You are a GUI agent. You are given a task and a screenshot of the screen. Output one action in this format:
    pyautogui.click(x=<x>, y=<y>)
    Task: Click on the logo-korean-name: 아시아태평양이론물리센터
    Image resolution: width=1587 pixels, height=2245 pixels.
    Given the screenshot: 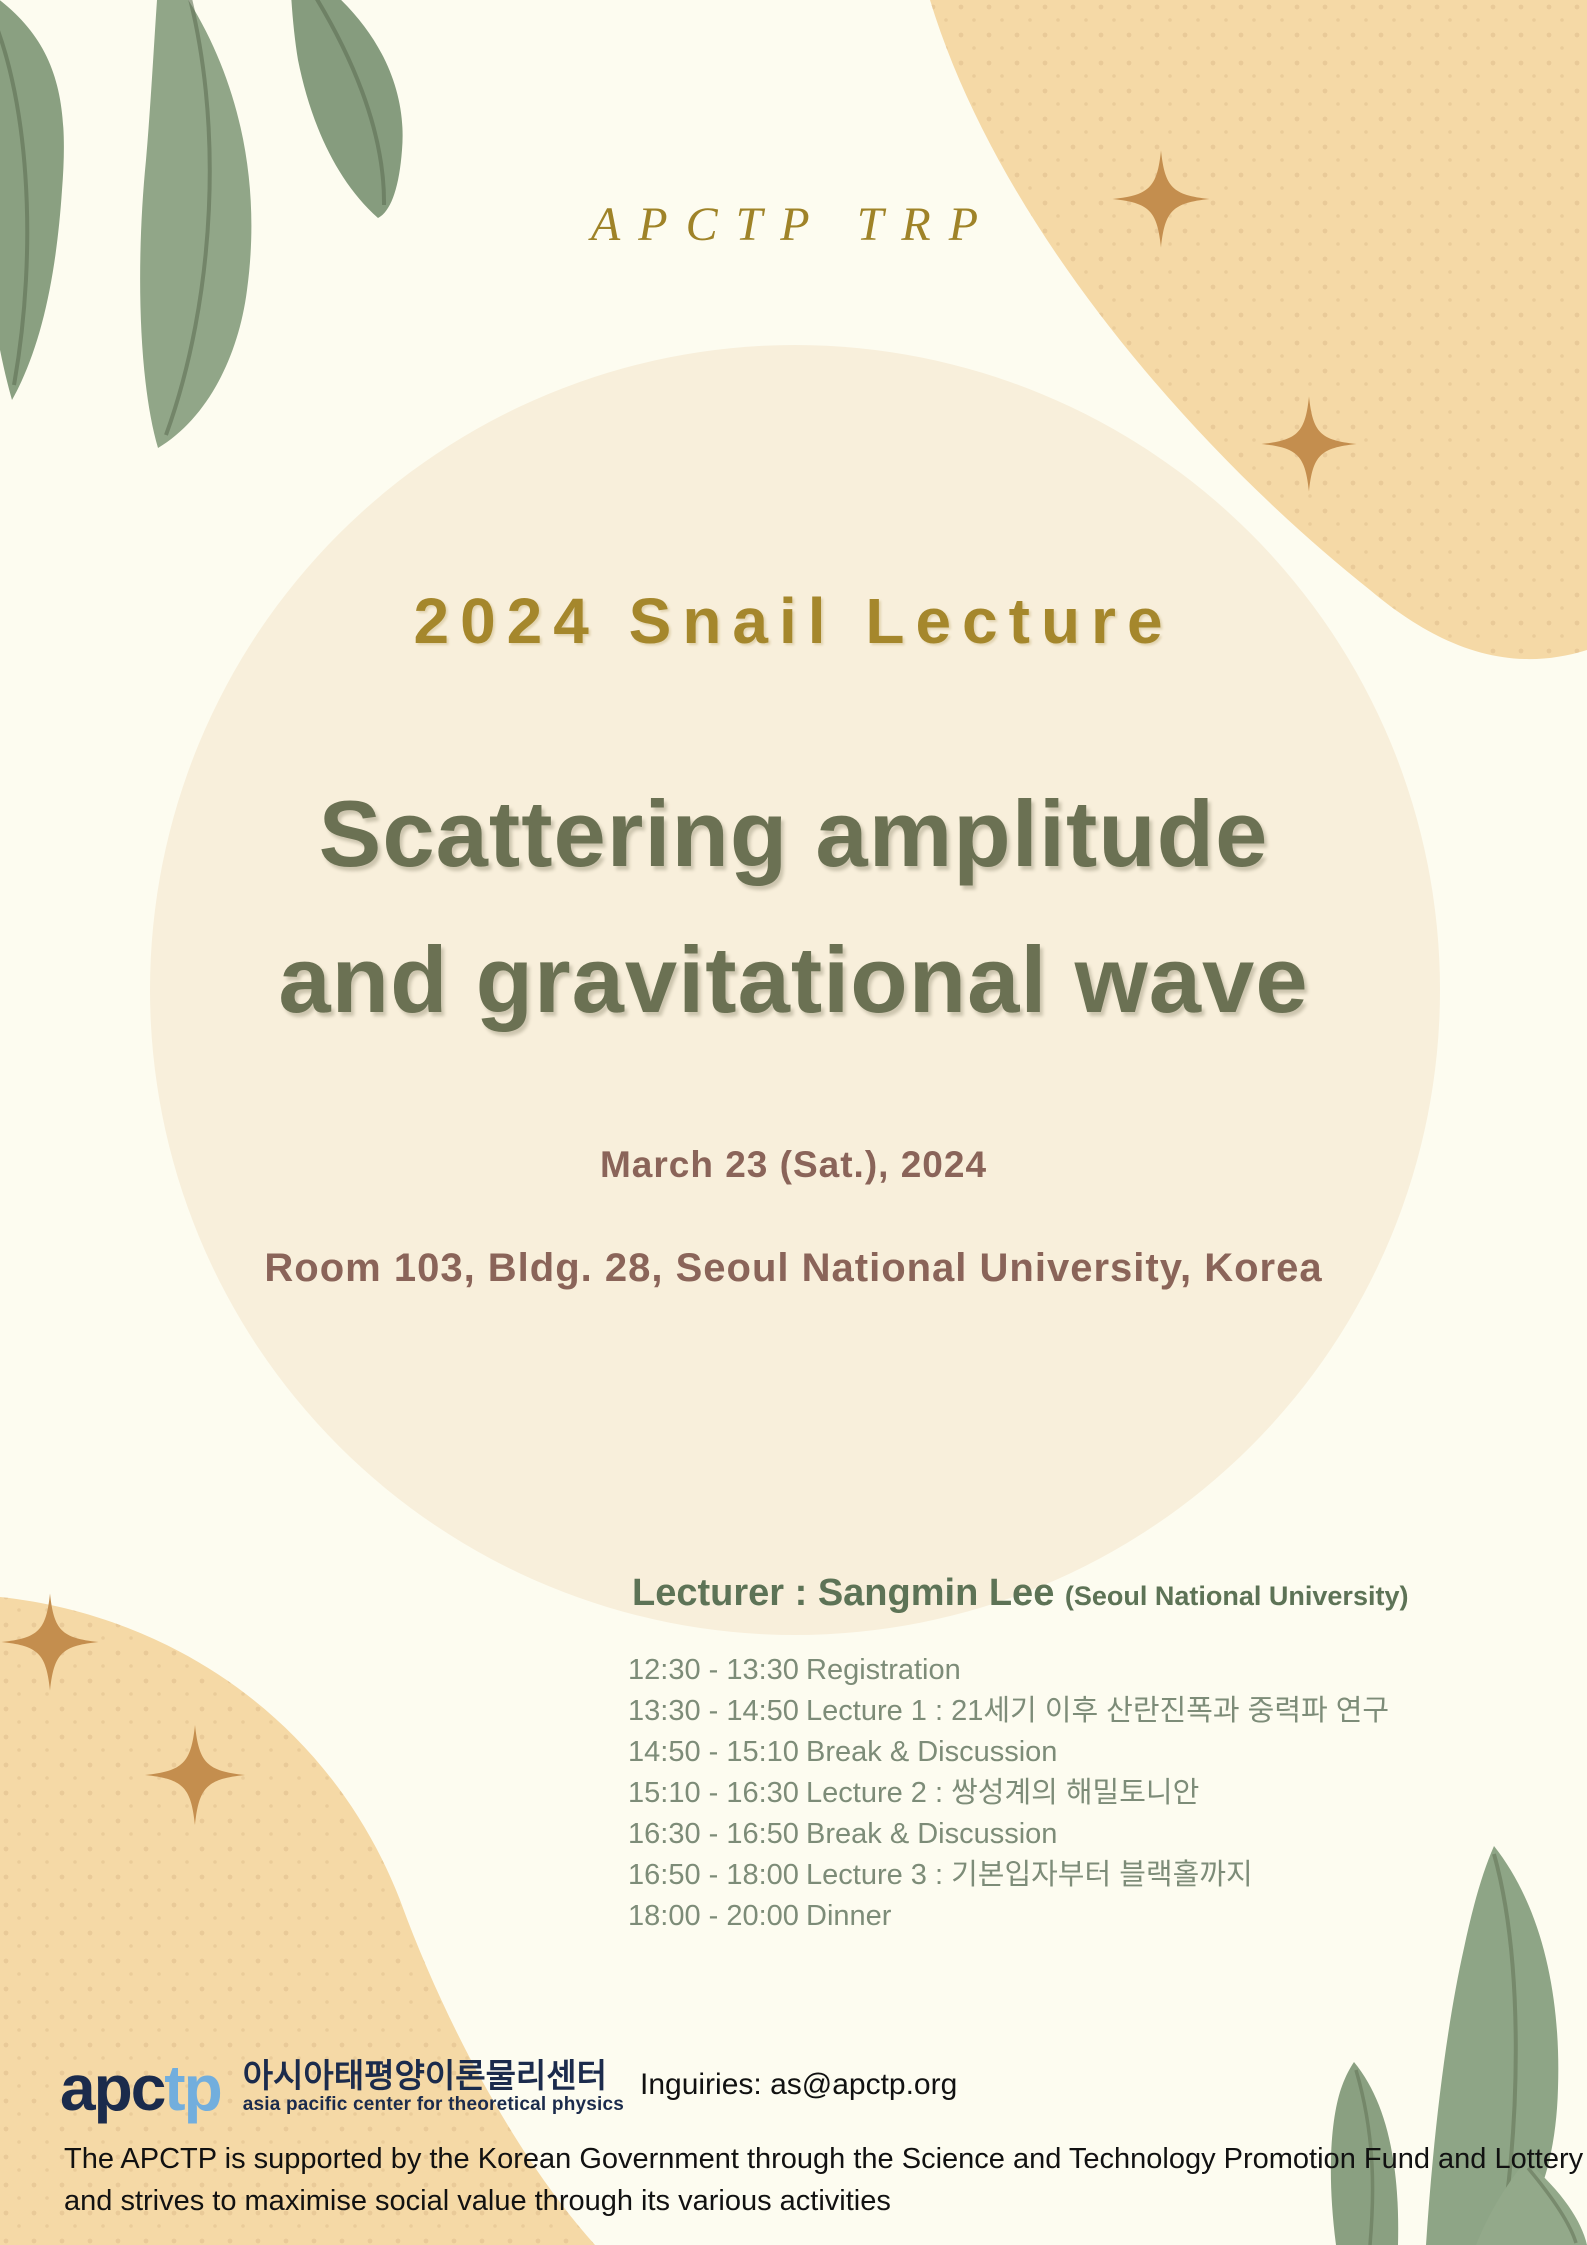 What is the action you would take?
    pyautogui.click(x=425, y=2075)
    